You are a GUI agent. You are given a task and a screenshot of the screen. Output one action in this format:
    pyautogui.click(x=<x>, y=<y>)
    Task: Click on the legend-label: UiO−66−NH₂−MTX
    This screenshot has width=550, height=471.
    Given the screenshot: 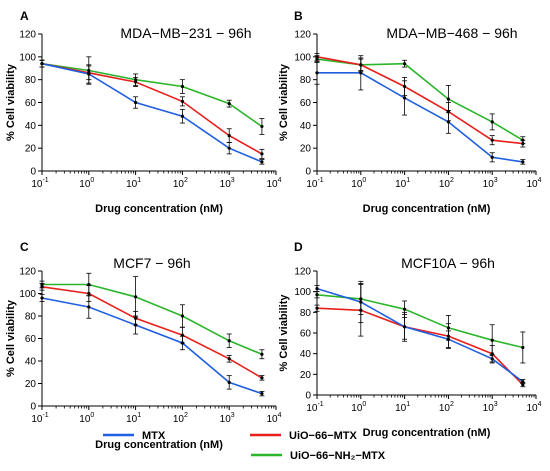 What is the action you would take?
    pyautogui.click(x=338, y=456)
    